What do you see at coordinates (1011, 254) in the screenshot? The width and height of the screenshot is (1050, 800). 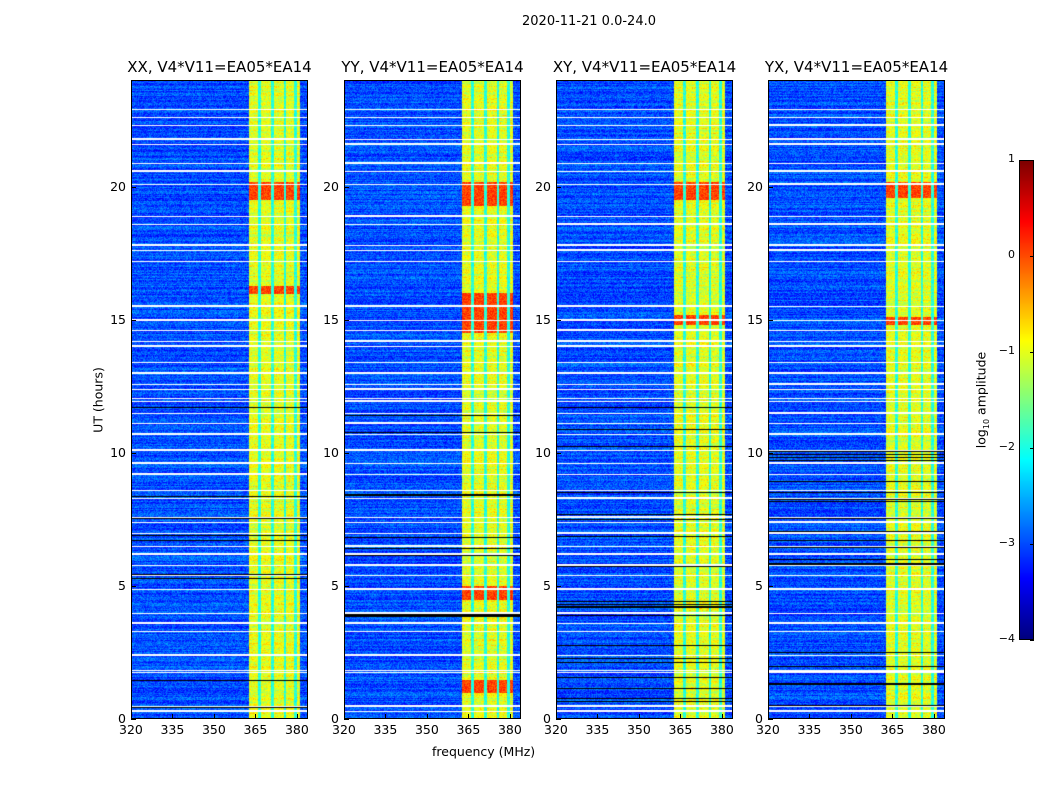 I see `colorbar-tick-label: 0` at bounding box center [1011, 254].